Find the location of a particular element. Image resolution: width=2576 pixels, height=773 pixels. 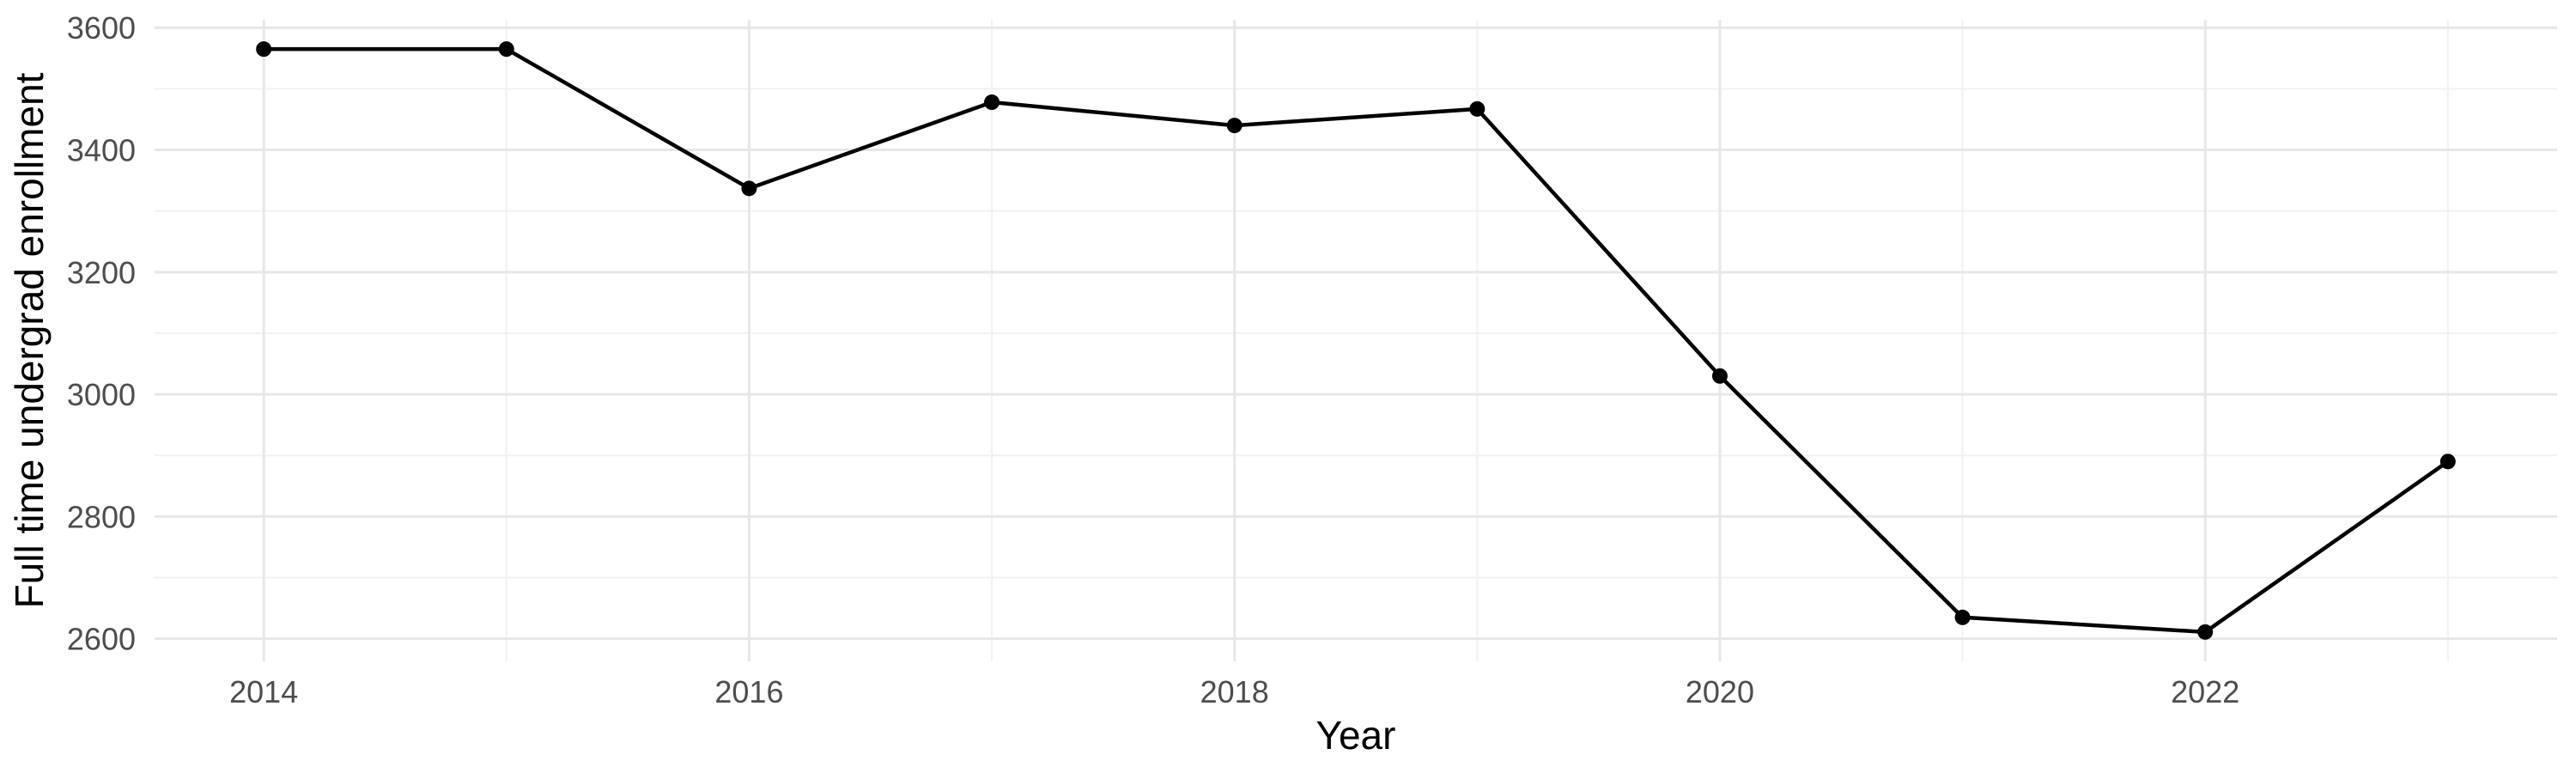

data-point-2023 is located at coordinates (2448, 462).